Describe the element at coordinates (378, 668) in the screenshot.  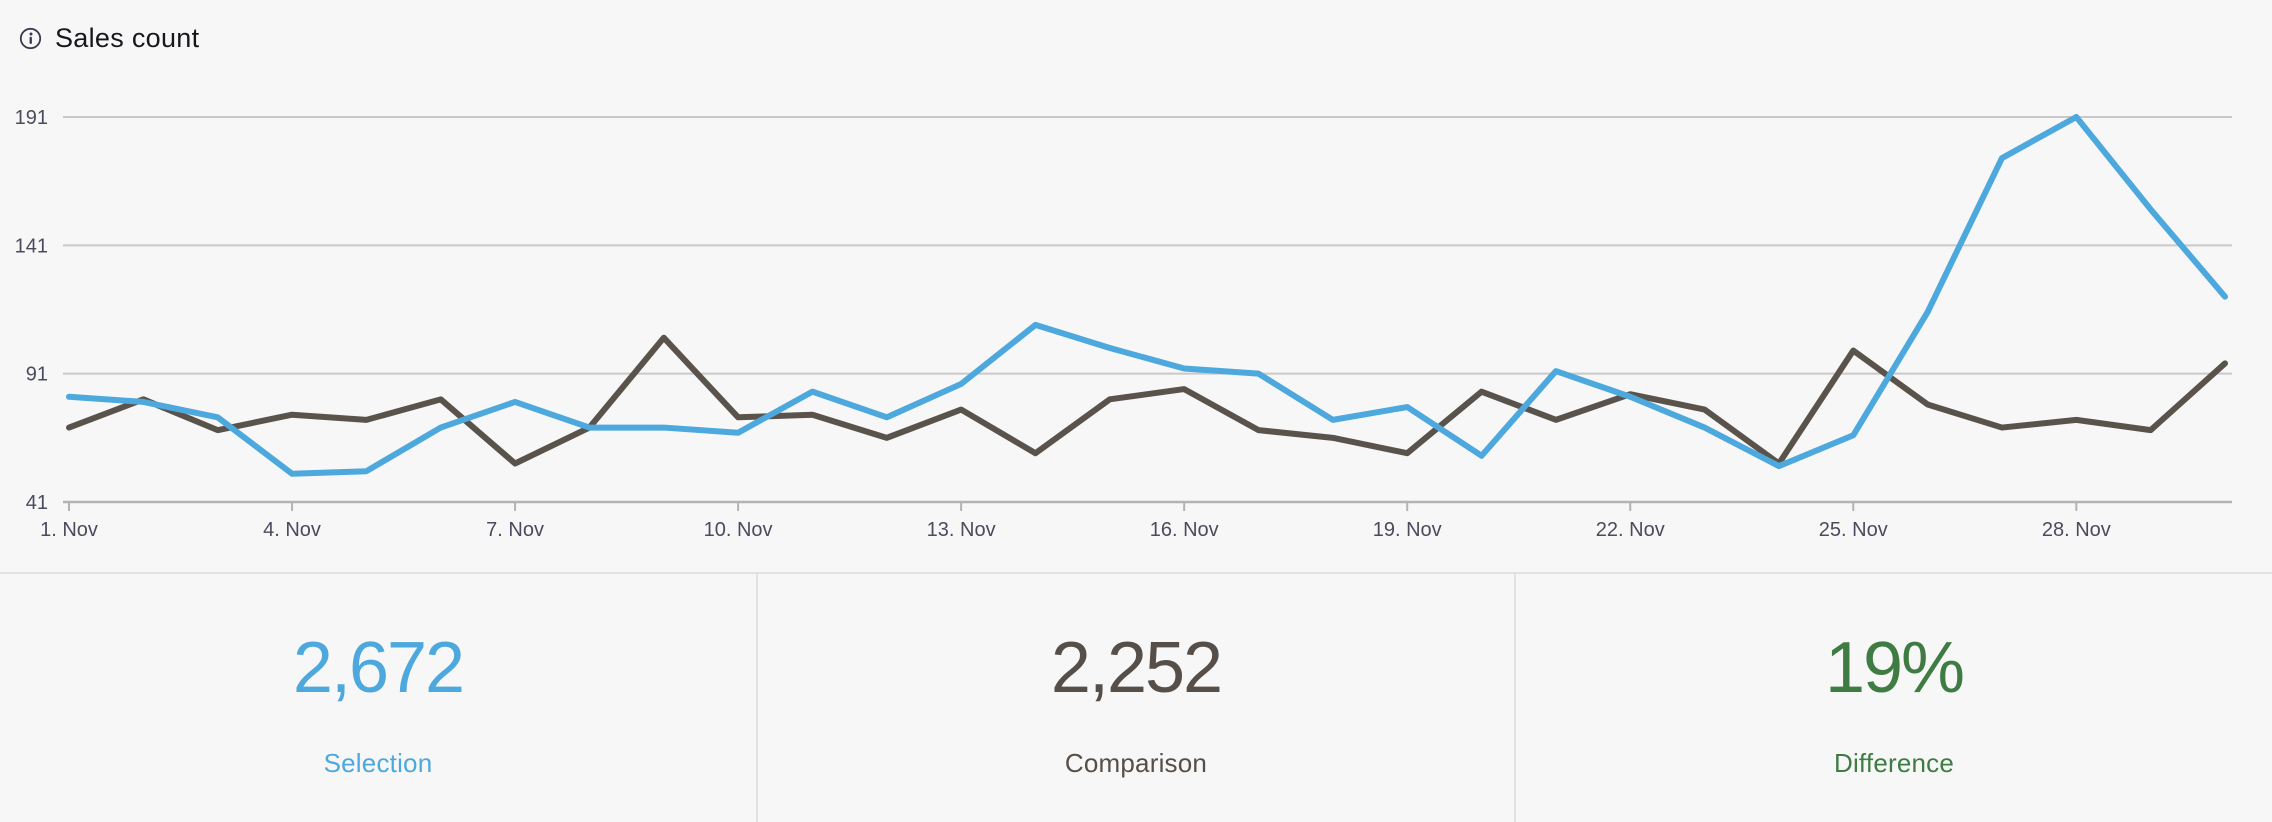
I see `selection-total-value: 2,672` at that location.